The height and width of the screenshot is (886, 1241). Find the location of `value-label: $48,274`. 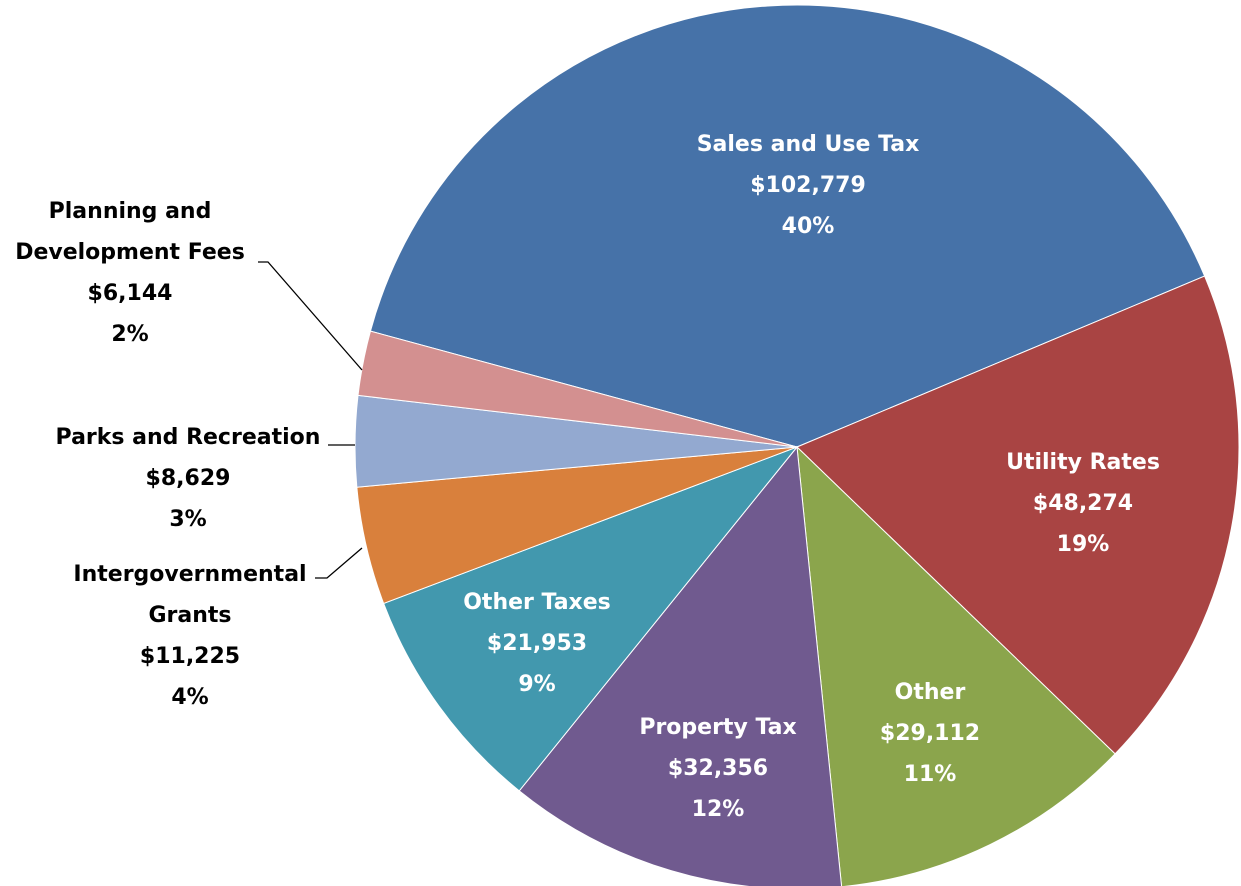

value-label: $48,274 is located at coordinates (1083, 503).